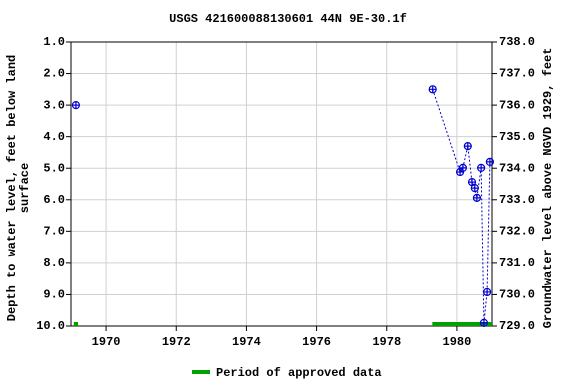 The width and height of the screenshot is (576, 384). I want to click on y-tick-label: 3.0, so click(54, 105).